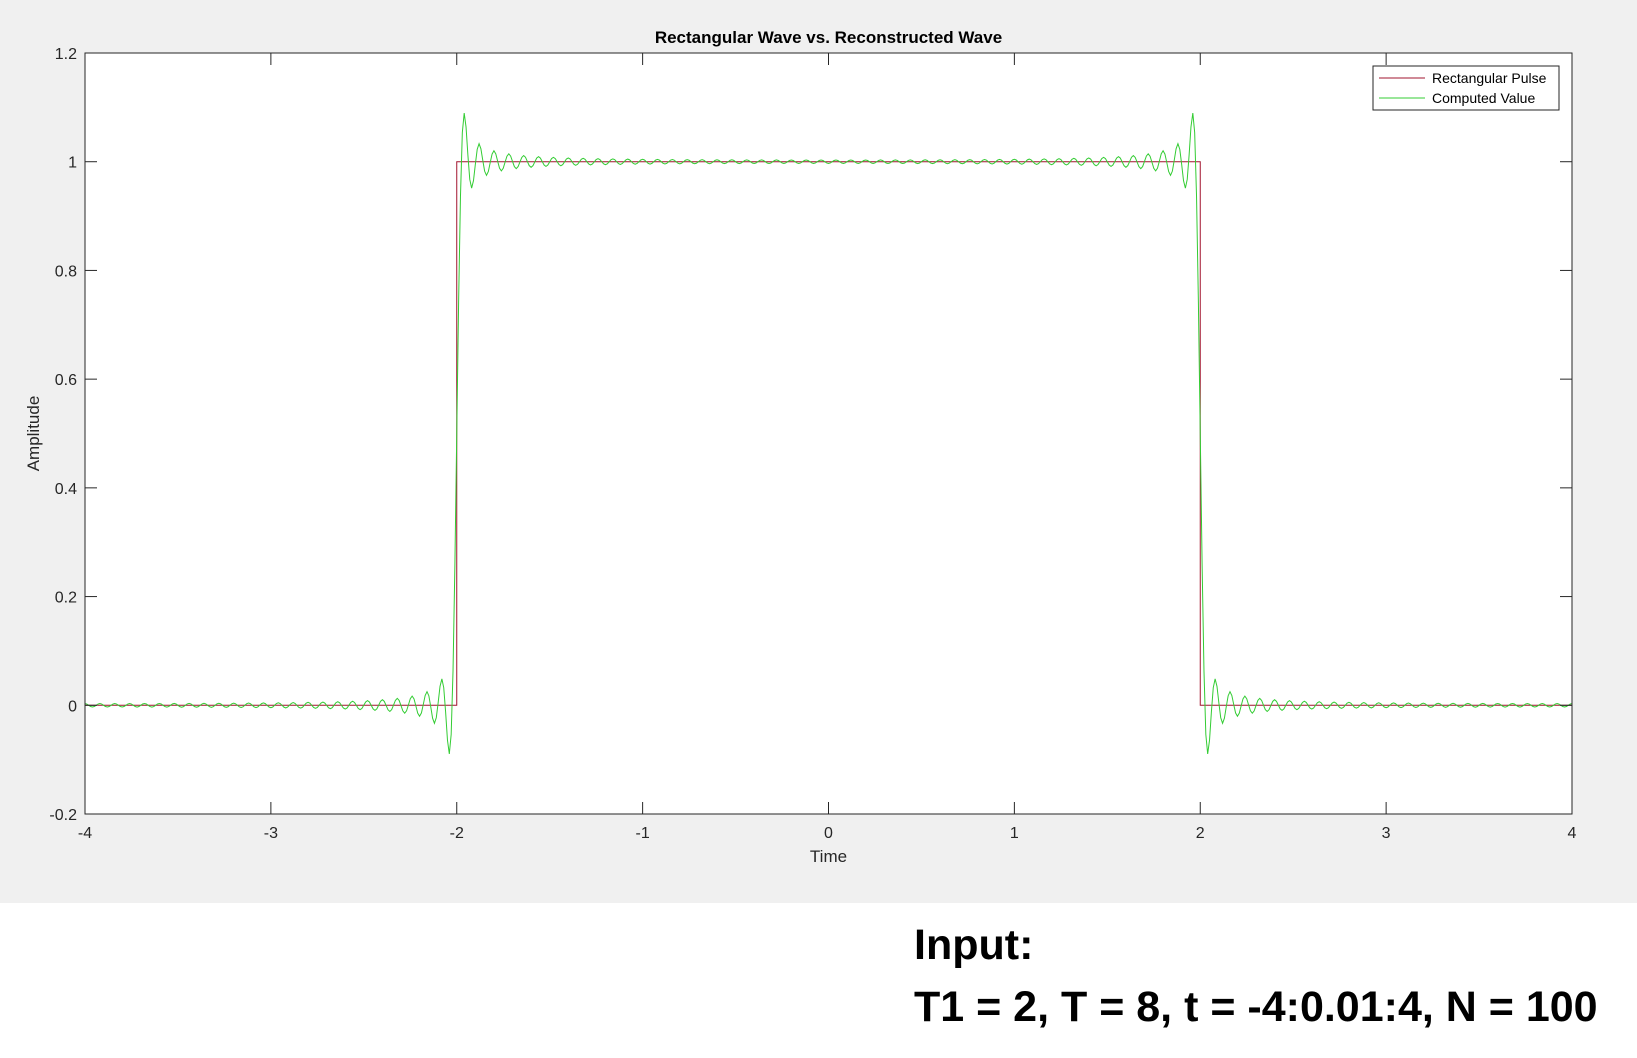 This screenshot has height=1058, width=1637. Describe the element at coordinates (643, 833) in the screenshot. I see `x-tick-label: -1` at that location.